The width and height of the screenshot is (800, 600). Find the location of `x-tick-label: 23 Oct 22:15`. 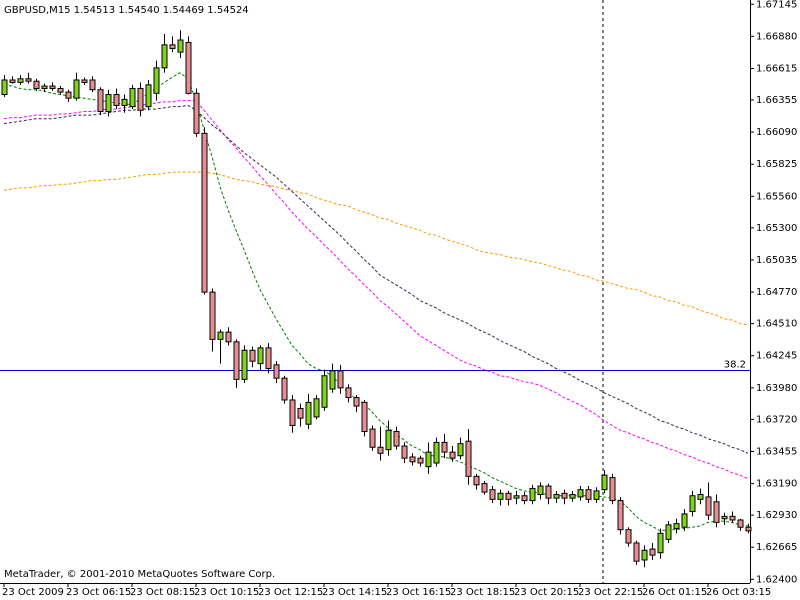

x-tick-label: 23 Oct 22:15 is located at coordinates (610, 592).